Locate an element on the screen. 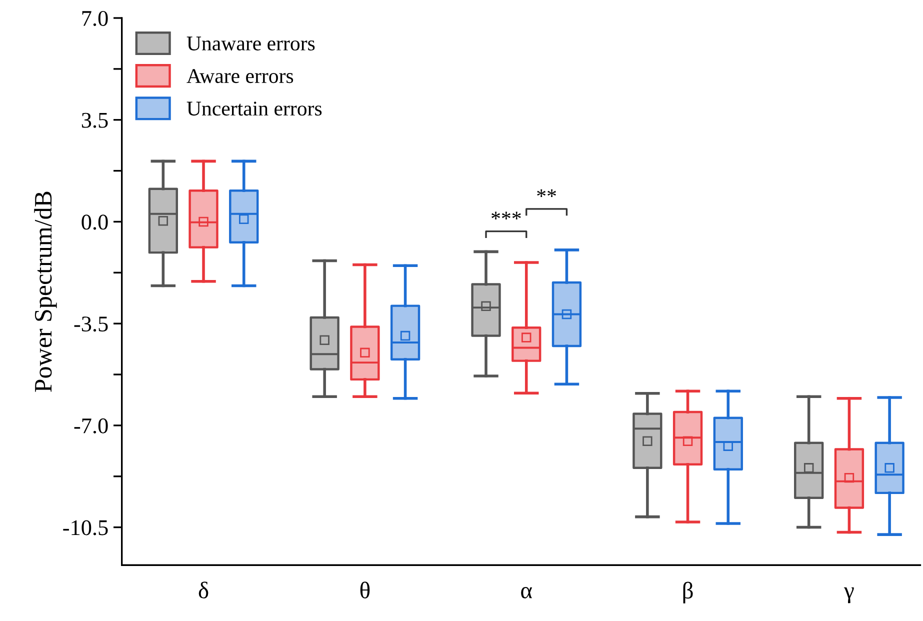  x-tick-label: δ is located at coordinates (203, 590).